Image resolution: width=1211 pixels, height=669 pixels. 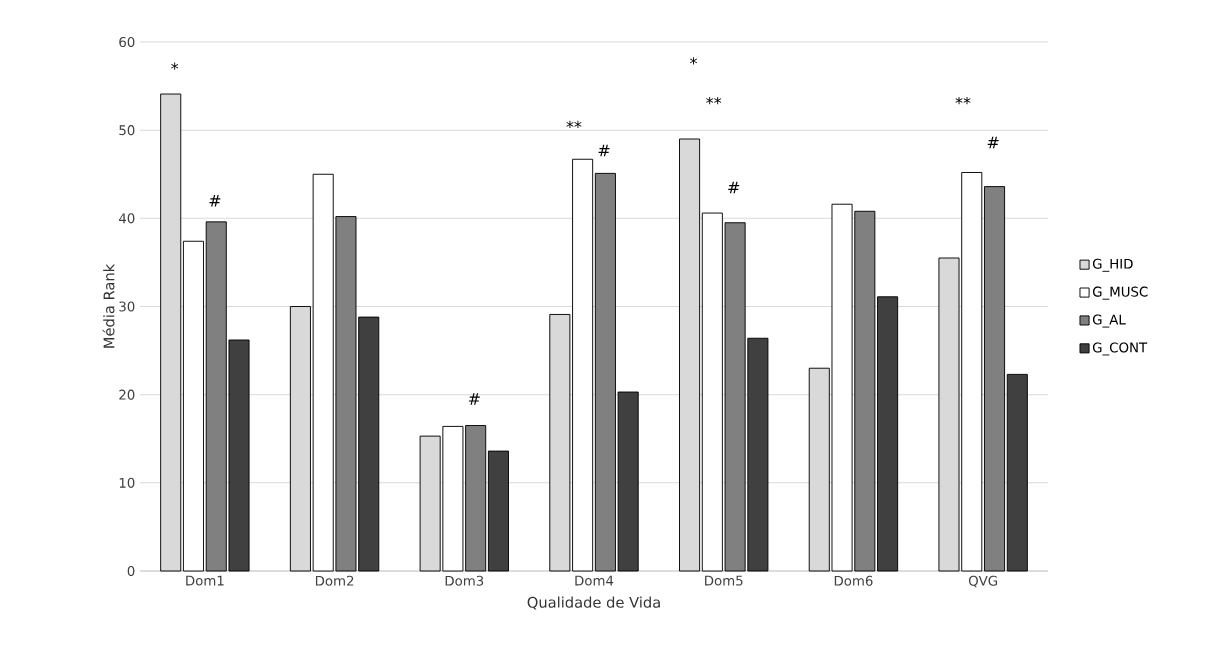 What do you see at coordinates (127, 306) in the screenshot?
I see `y-tick-label: 30` at bounding box center [127, 306].